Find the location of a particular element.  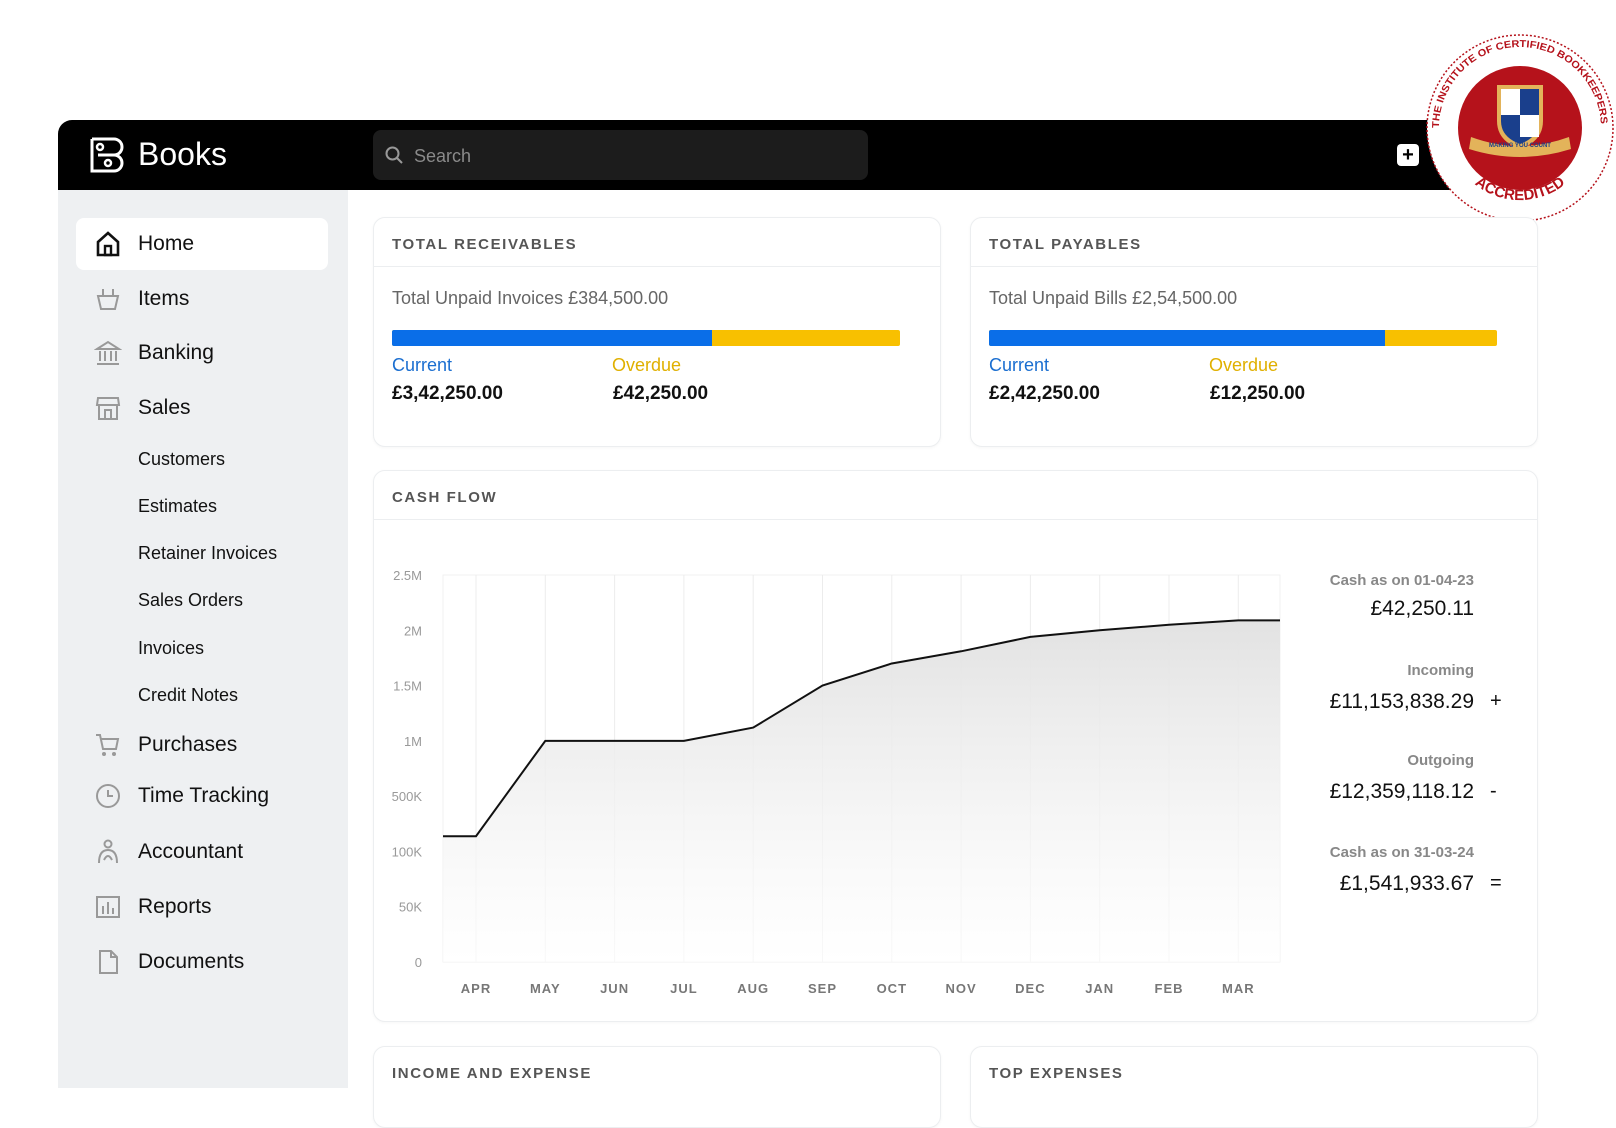

sidebar-item-retainer-invoices: Retainer Invoices is located at coordinates (202, 553).